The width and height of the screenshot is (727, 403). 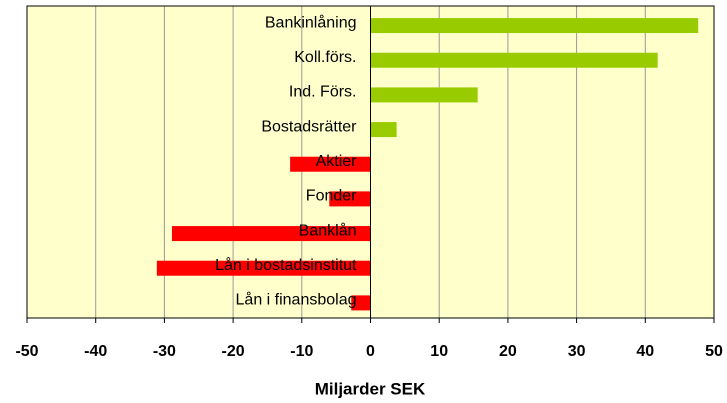 What do you see at coordinates (337, 161) in the screenshot?
I see `category-label: Aktier` at bounding box center [337, 161].